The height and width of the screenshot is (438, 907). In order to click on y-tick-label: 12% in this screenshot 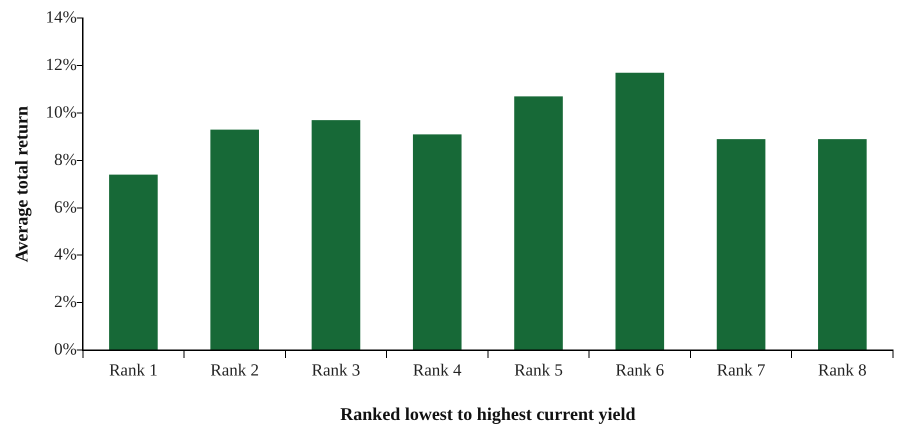, I will do `click(61, 64)`.